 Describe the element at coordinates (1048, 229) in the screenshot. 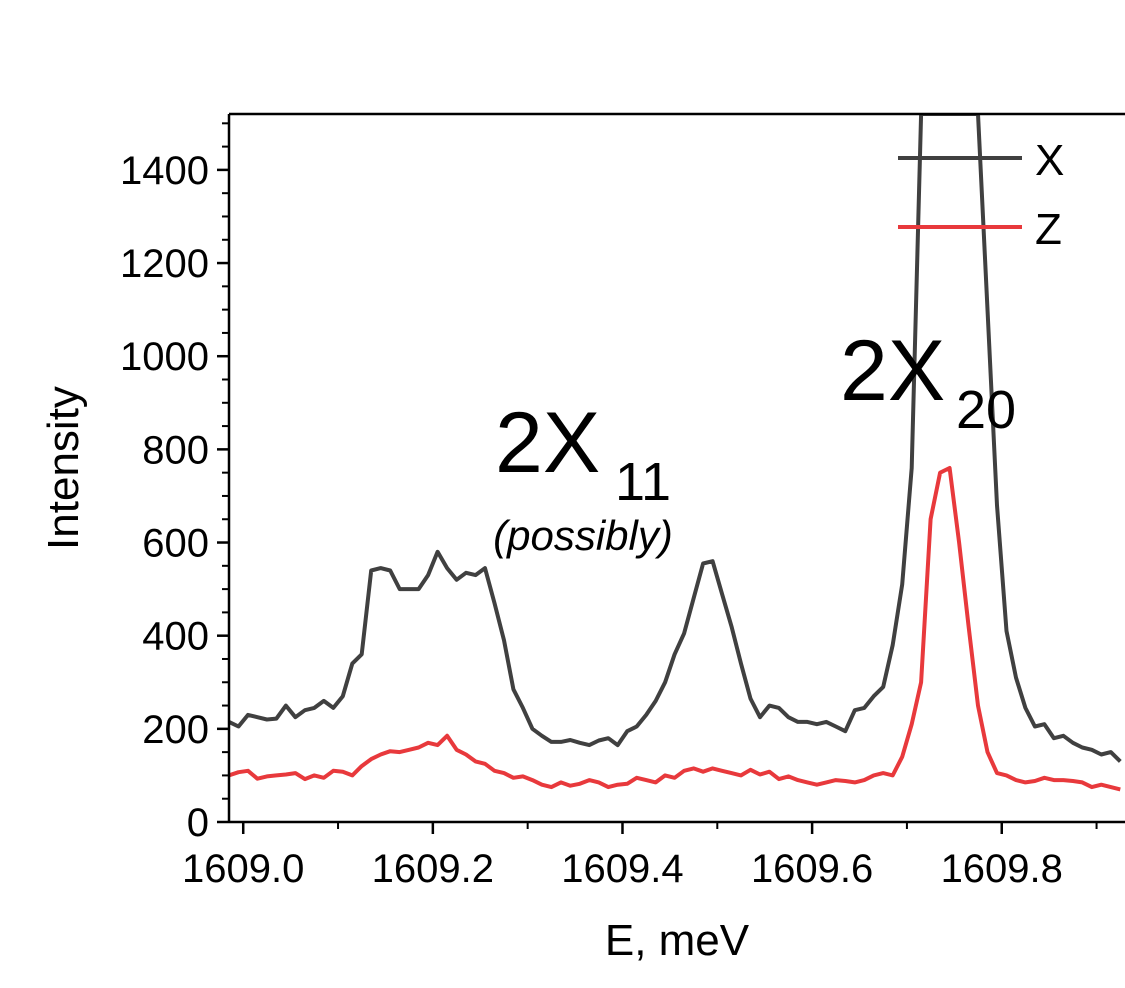

I see `legend-label-z: Z` at that location.